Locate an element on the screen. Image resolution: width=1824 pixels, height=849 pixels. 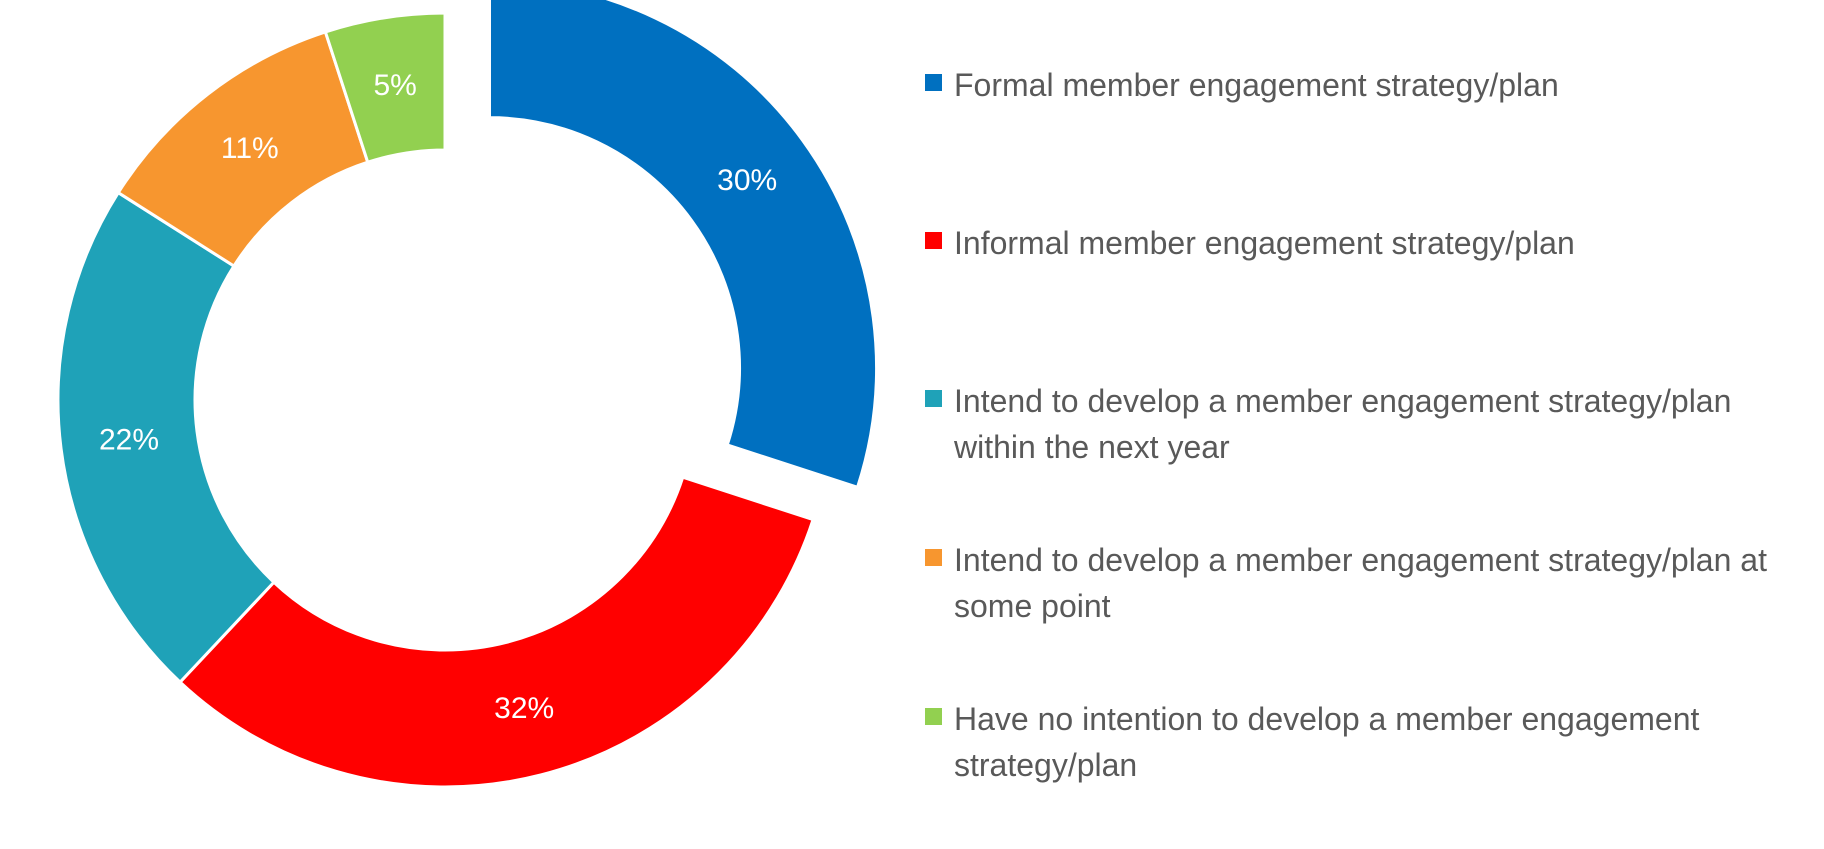
legend-item: Informal member engagement strategy/plan is located at coordinates (1369, 243).